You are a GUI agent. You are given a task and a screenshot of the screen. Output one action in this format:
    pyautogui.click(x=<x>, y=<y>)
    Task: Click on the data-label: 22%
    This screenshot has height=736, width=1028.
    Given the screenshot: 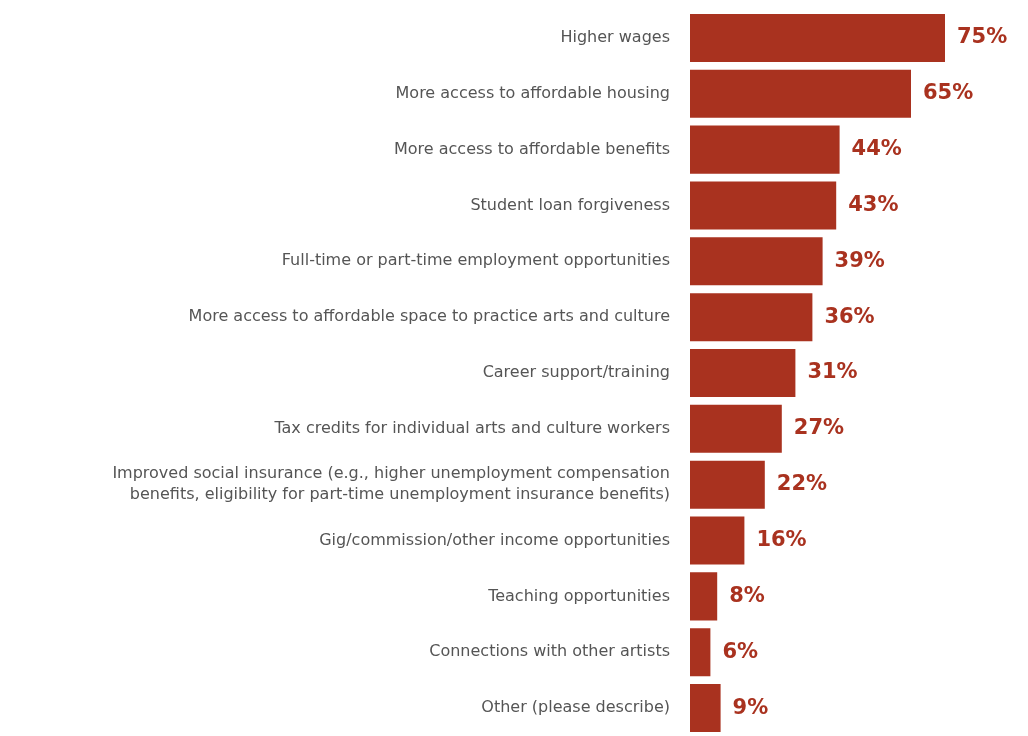 What is the action you would take?
    pyautogui.click(x=802, y=483)
    